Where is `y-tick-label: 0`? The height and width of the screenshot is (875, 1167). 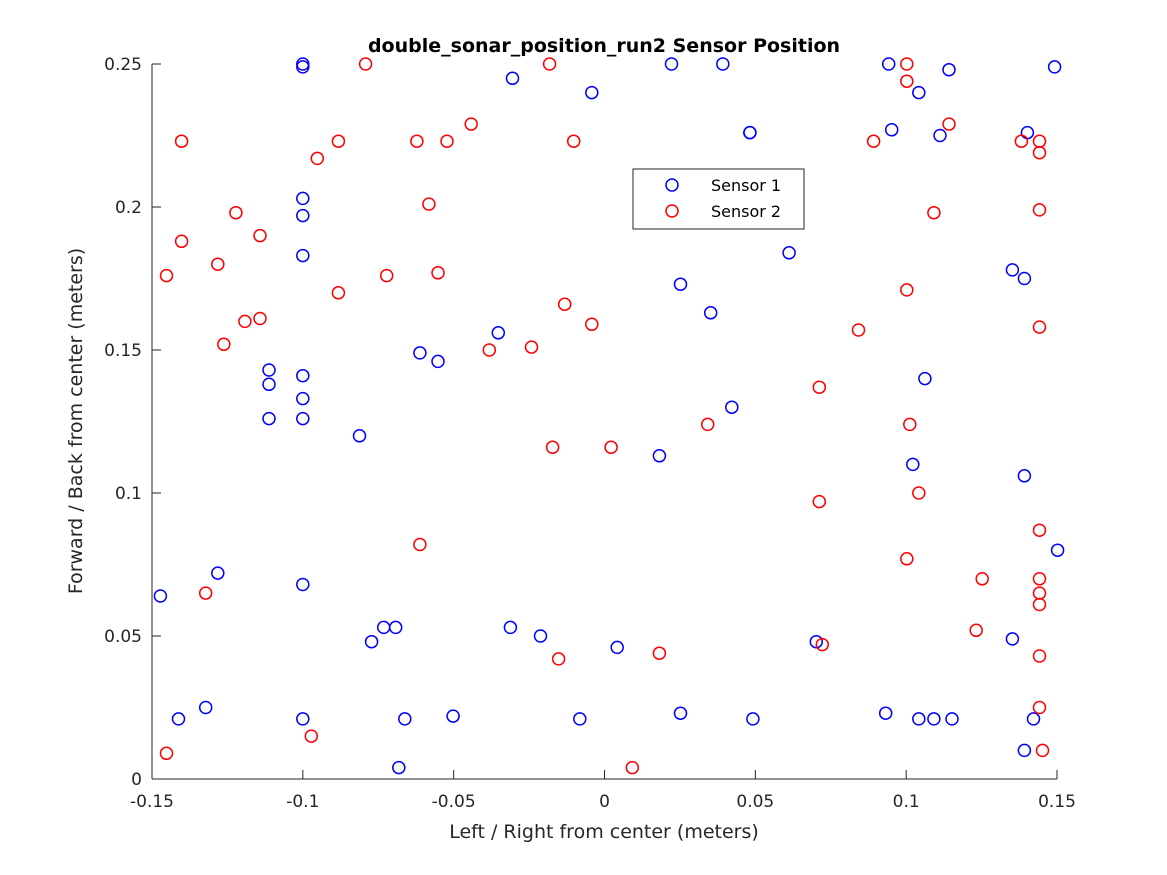
y-tick-label: 0 is located at coordinates (136, 780).